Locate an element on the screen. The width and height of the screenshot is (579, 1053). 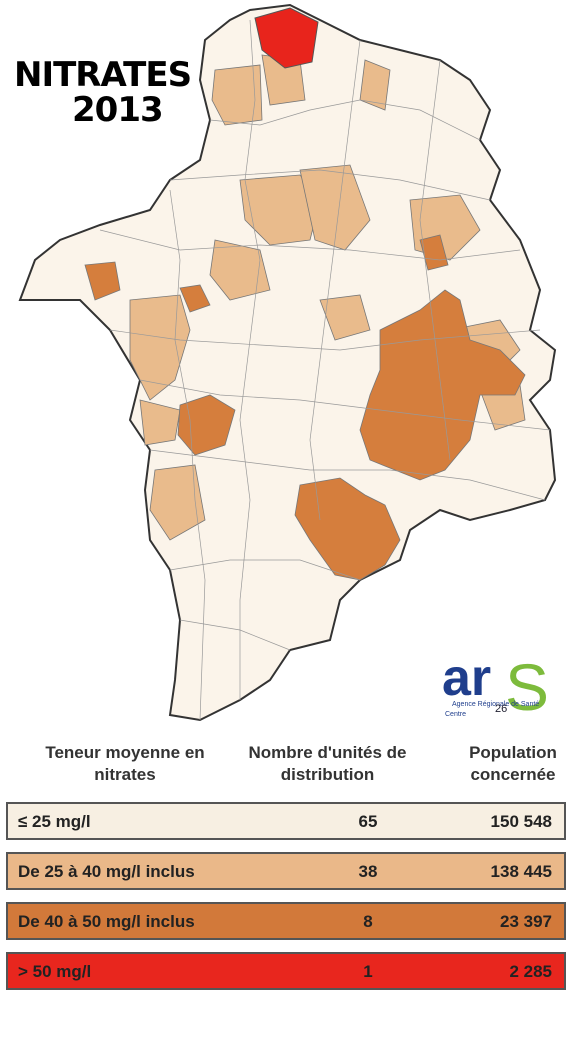
cell-units: 8 is located at coordinates (368, 921).